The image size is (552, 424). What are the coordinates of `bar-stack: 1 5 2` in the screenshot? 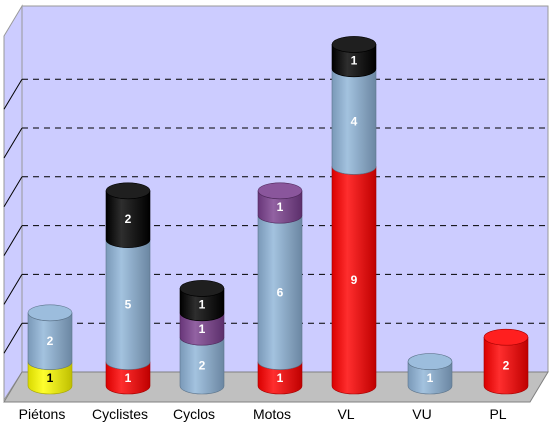 It's located at (128, 288).